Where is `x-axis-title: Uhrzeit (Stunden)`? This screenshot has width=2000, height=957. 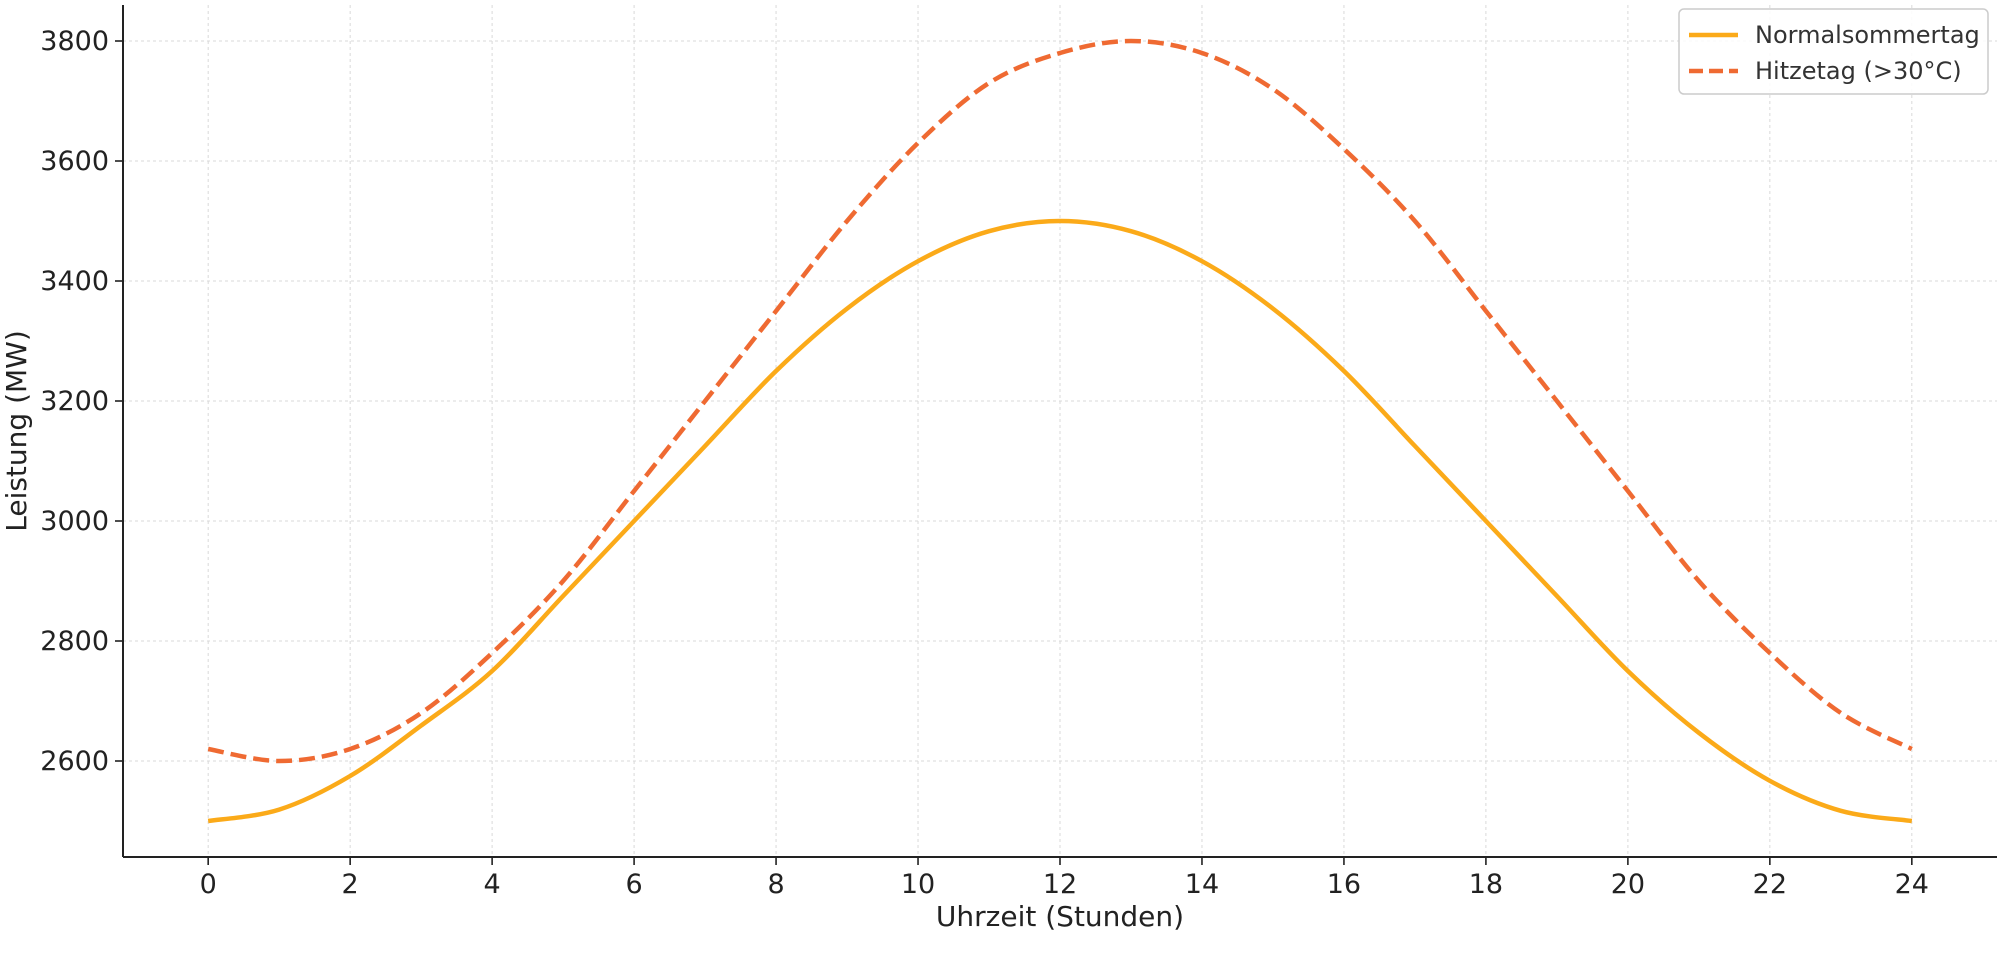
x-axis-title: Uhrzeit (Stunden) is located at coordinates (1060, 916).